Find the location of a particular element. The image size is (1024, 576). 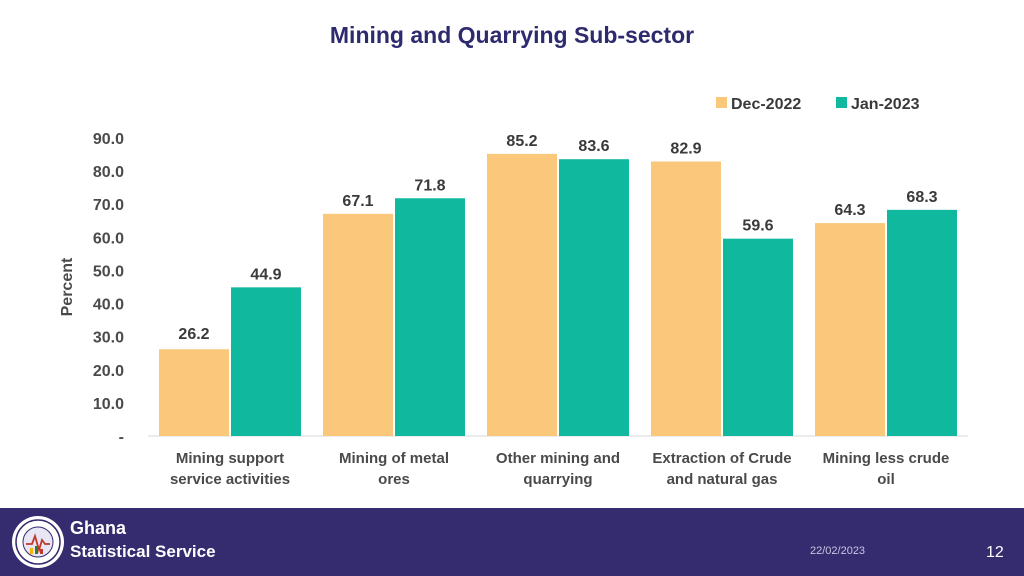

gss-logo-icon is located at coordinates (38, 542).